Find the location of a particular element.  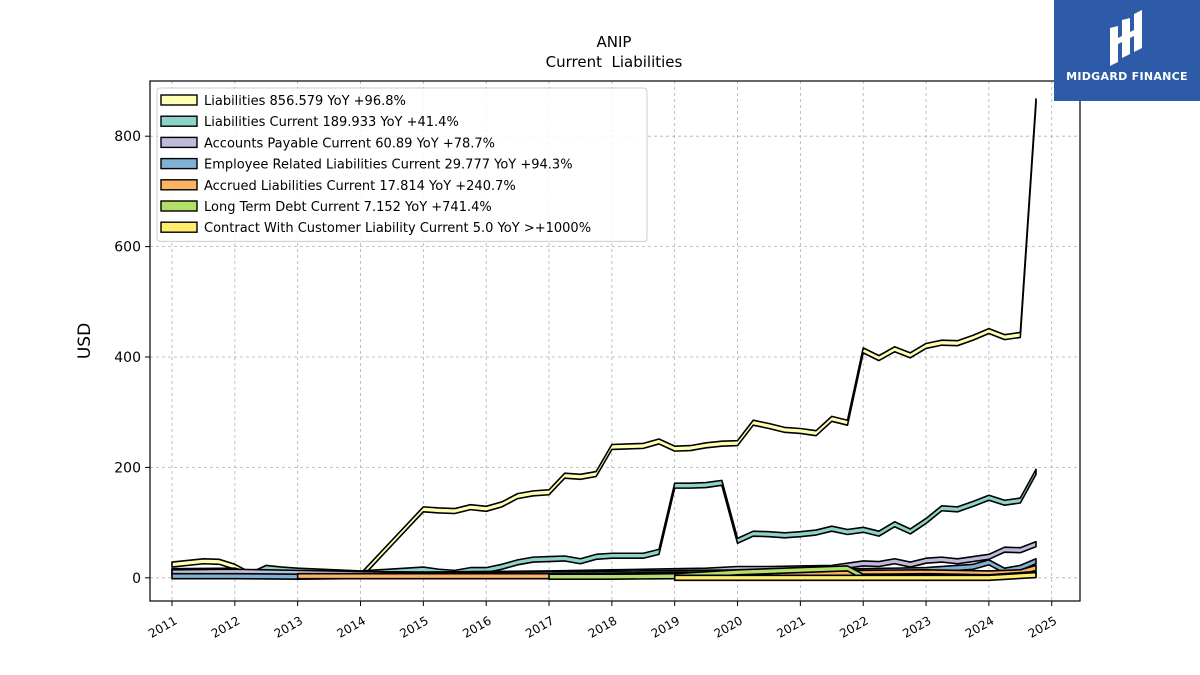

x-tick-label: 2024 is located at coordinates (979, 626).